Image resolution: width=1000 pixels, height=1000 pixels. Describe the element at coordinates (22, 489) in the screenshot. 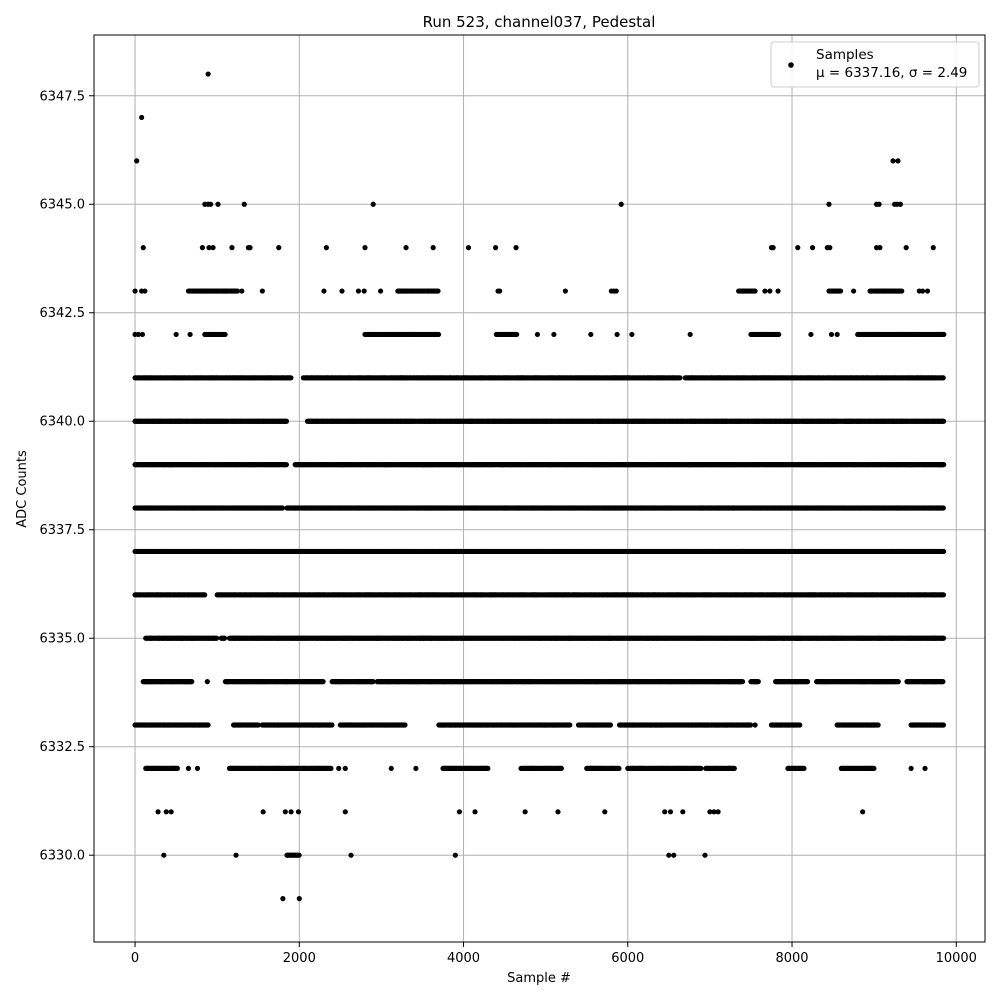

I see `y-axis-label: ADC Counts` at that location.